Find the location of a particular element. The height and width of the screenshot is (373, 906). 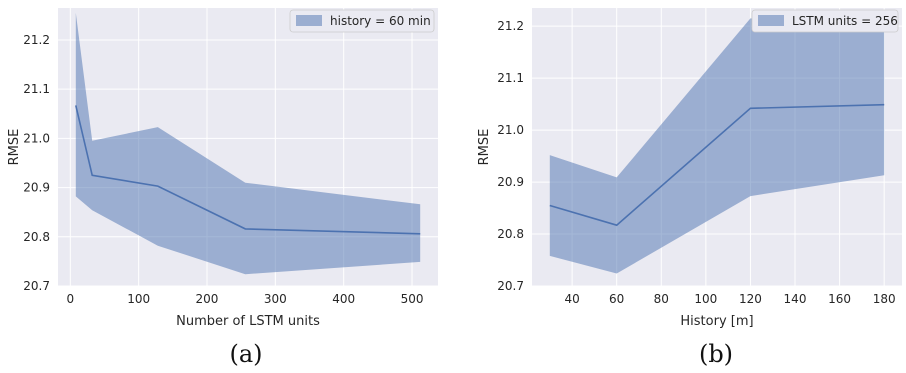

x-tick-label: 500 is located at coordinates (412, 299).